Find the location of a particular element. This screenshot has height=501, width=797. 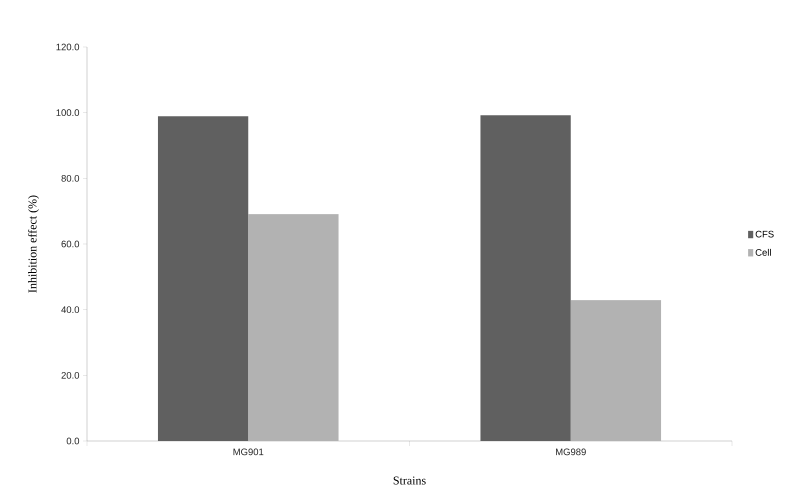

x-axis-title: Strains is located at coordinates (410, 480).